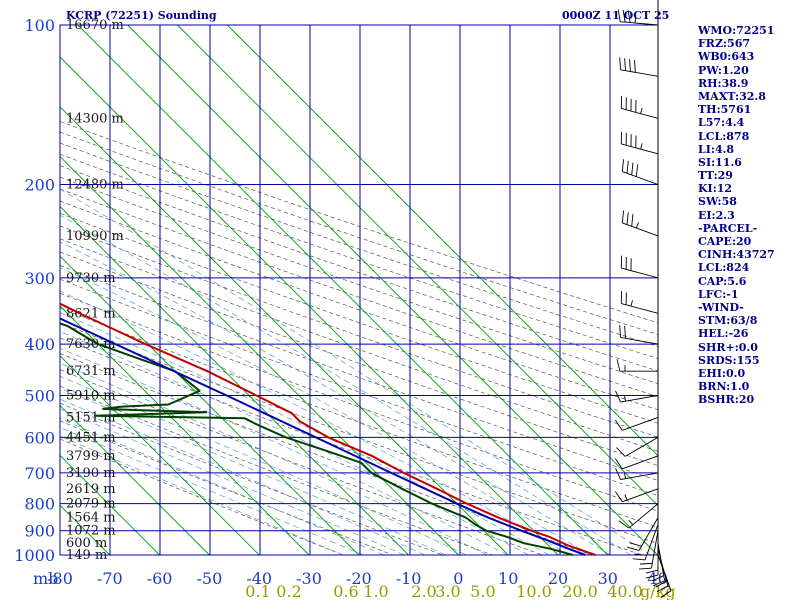 Image resolution: width=800 pixels, height=600 pixels. I want to click on height-label: 3799 m, so click(91, 456).